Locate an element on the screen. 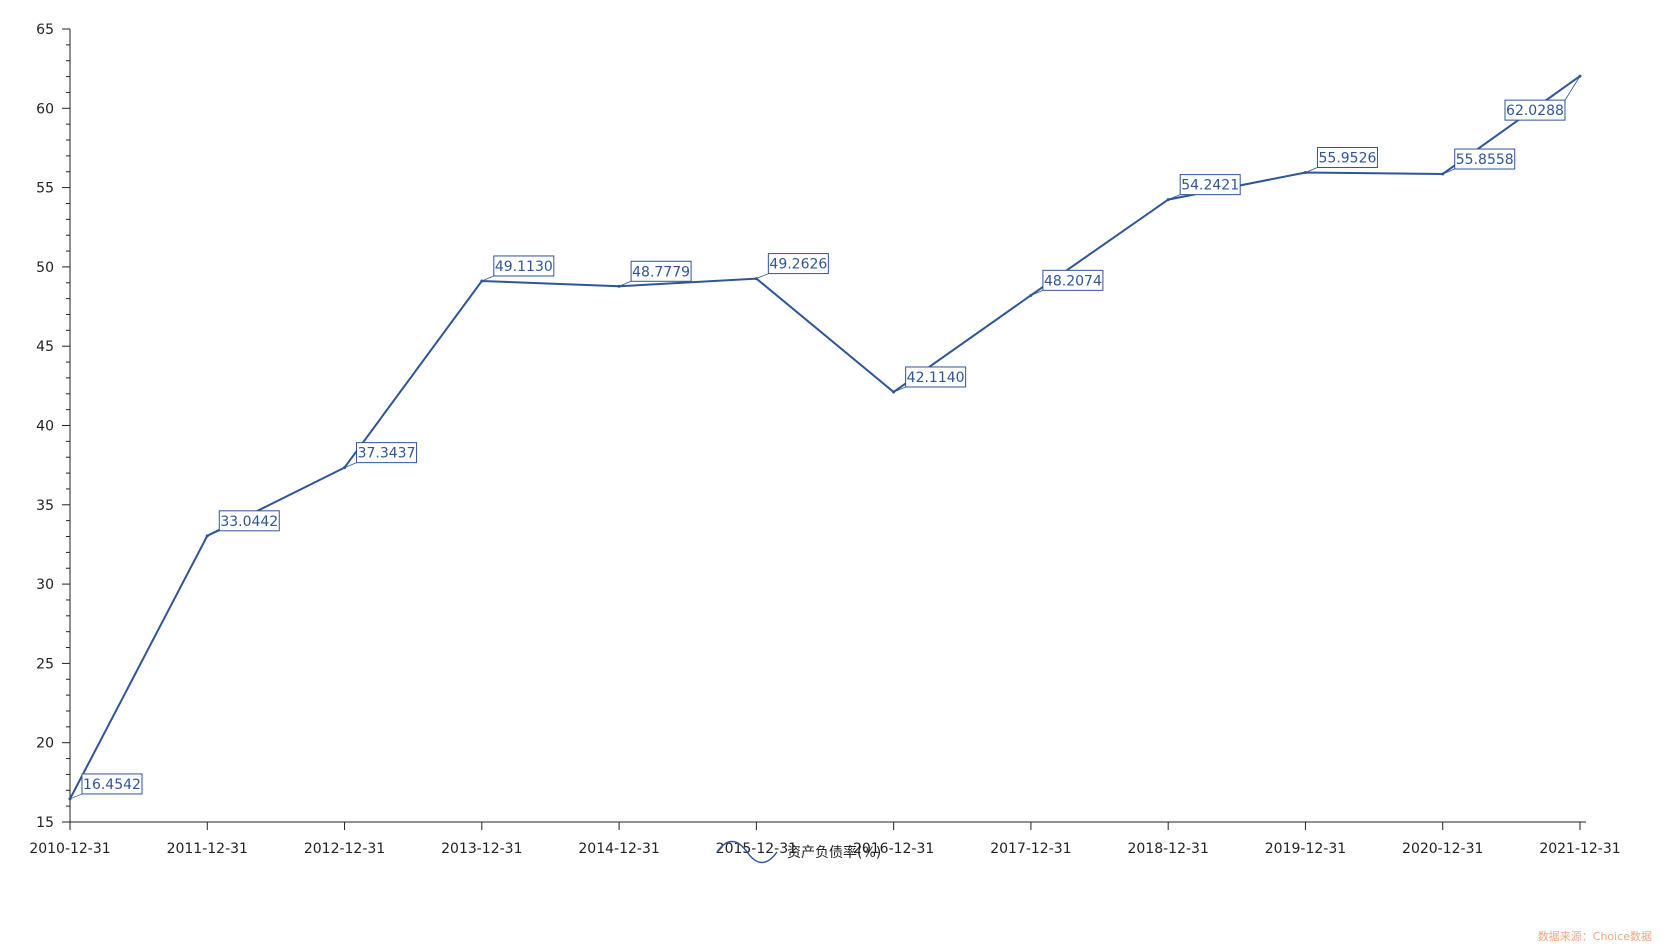 The height and width of the screenshot is (948, 1662). data-label: 33.0442 is located at coordinates (249, 522).